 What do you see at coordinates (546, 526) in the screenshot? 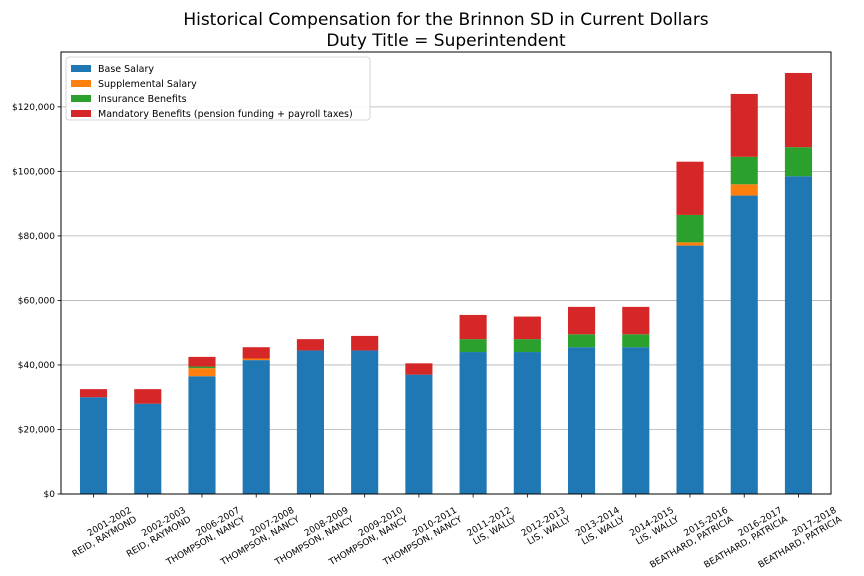
I see `x-tick-label: 2012-2013LIS, WALLY` at bounding box center [546, 526].